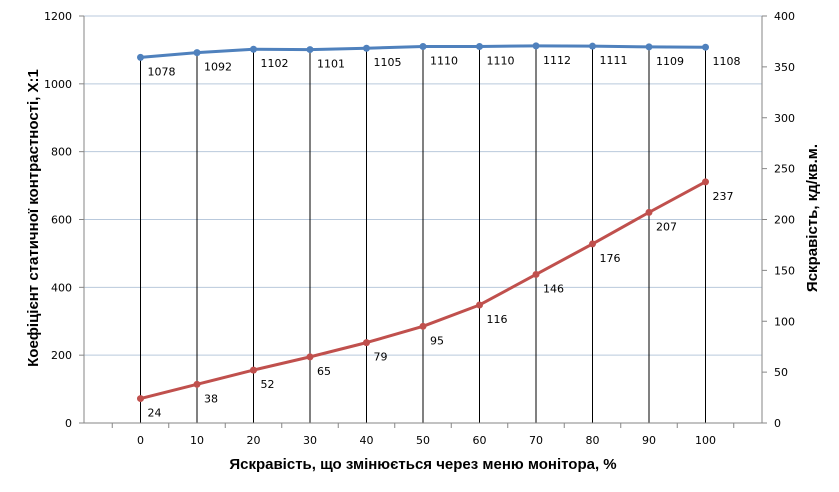  What do you see at coordinates (723, 196) in the screenshot?
I see `data-label: 237` at bounding box center [723, 196].